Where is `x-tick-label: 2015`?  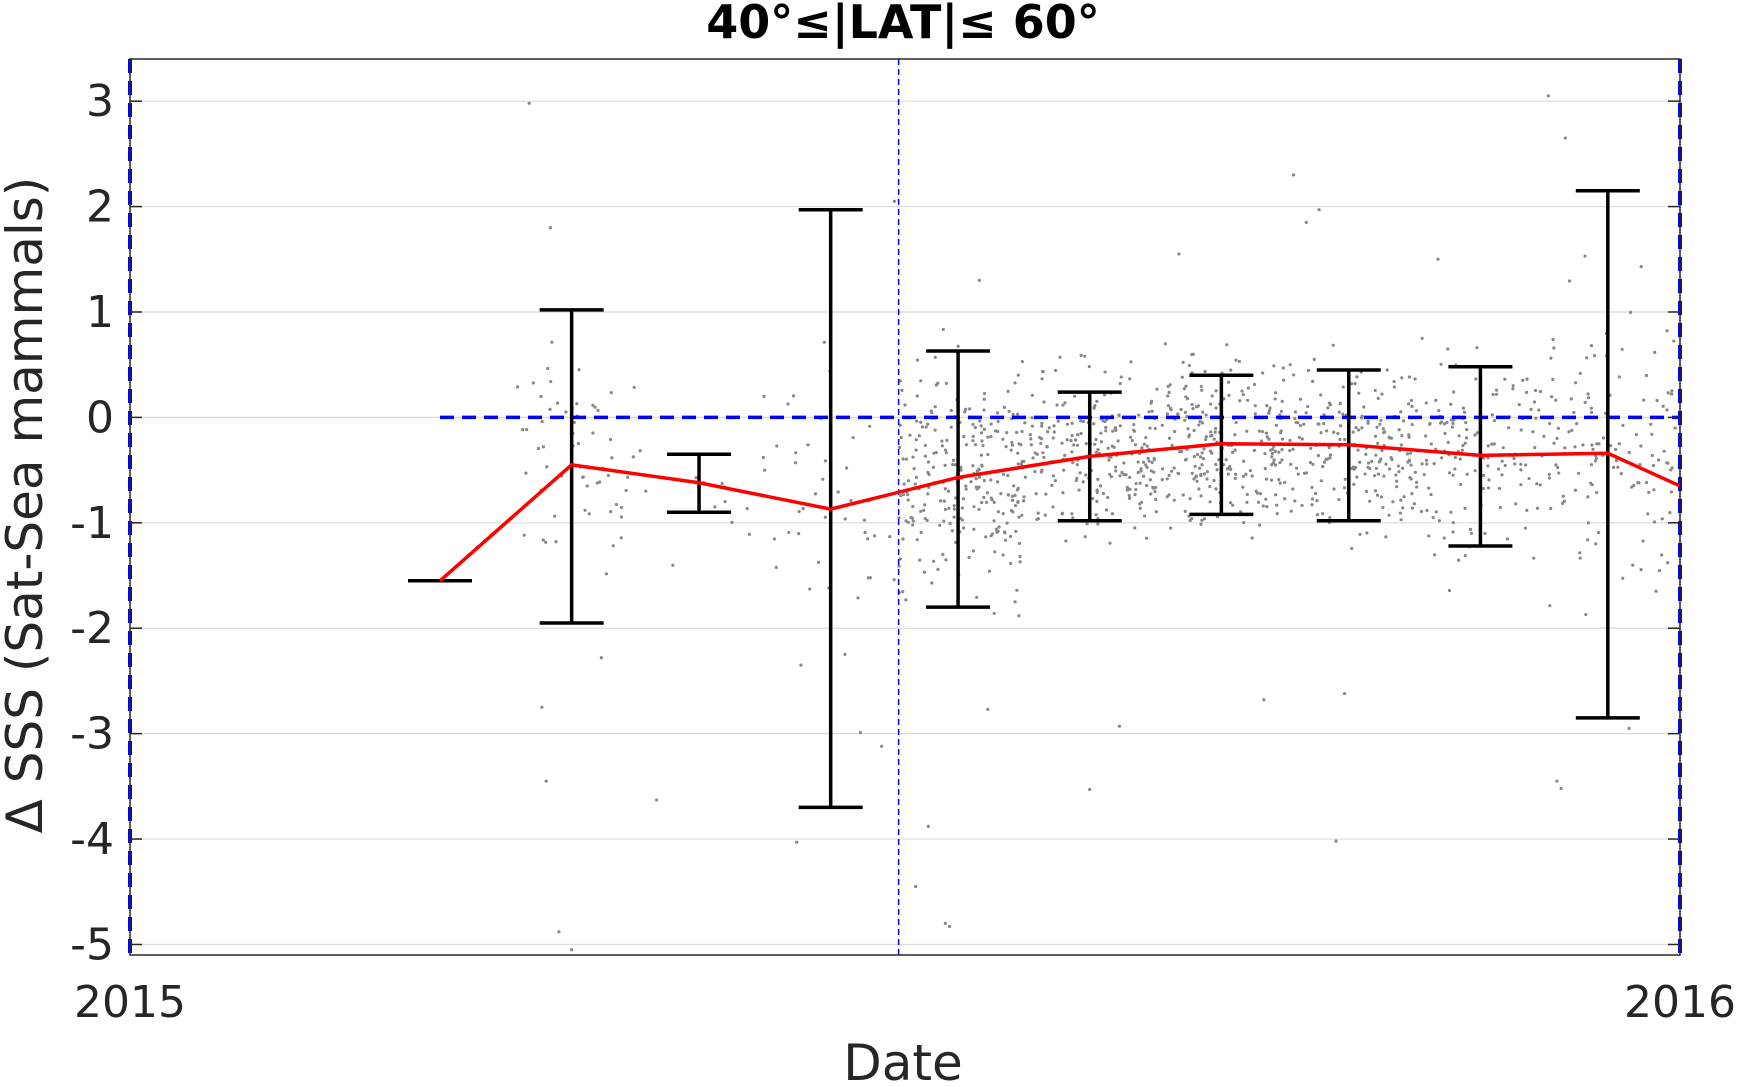
x-tick-label: 2015 is located at coordinates (130, 1002).